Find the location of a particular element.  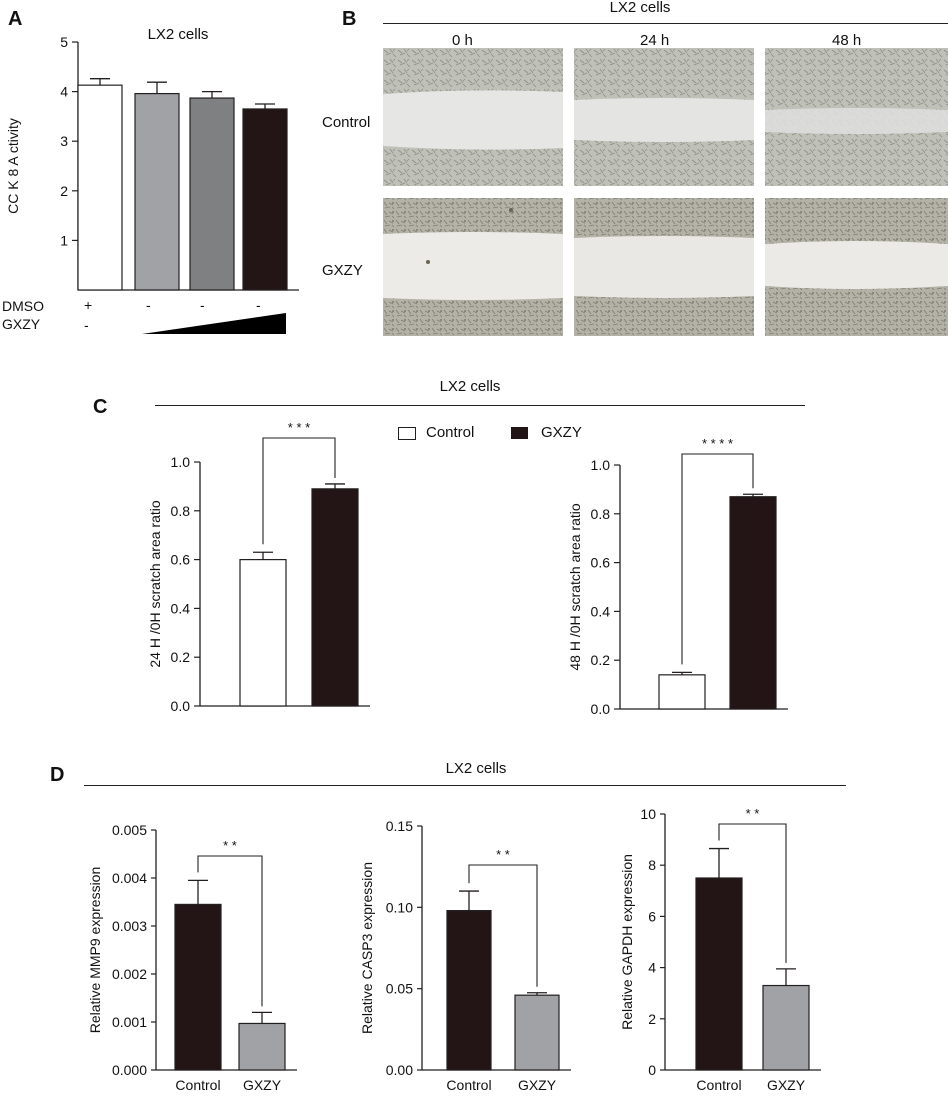

y-tick-label: 0 is located at coordinates (652, 1070).